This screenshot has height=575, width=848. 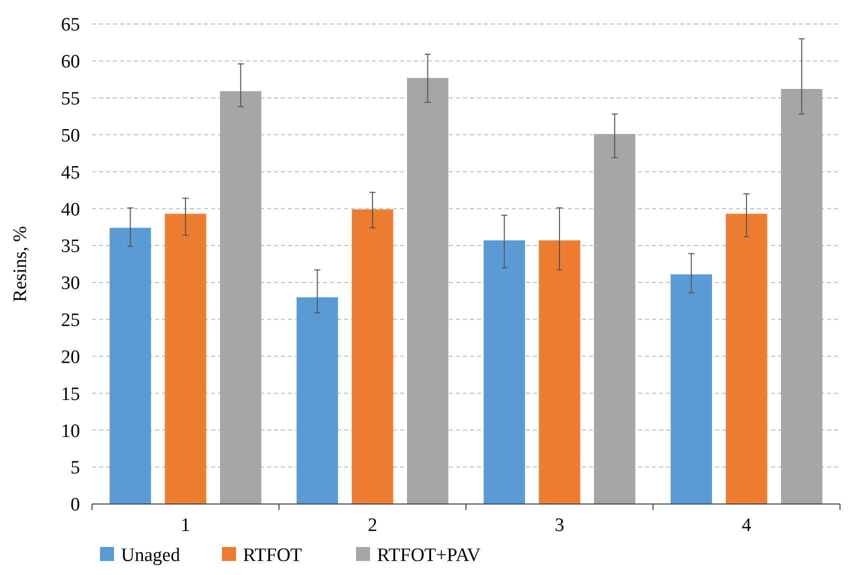 What do you see at coordinates (559, 525) in the screenshot?
I see `x-tick-label: 3` at bounding box center [559, 525].